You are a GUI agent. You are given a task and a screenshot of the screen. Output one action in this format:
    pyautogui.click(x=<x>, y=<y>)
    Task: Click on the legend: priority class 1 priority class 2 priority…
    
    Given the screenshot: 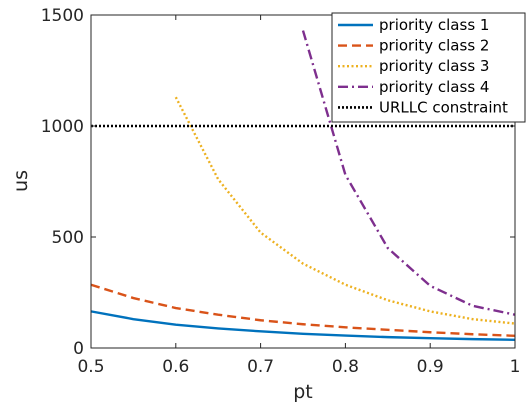 What is the action you would take?
    pyautogui.click(x=428, y=67)
    